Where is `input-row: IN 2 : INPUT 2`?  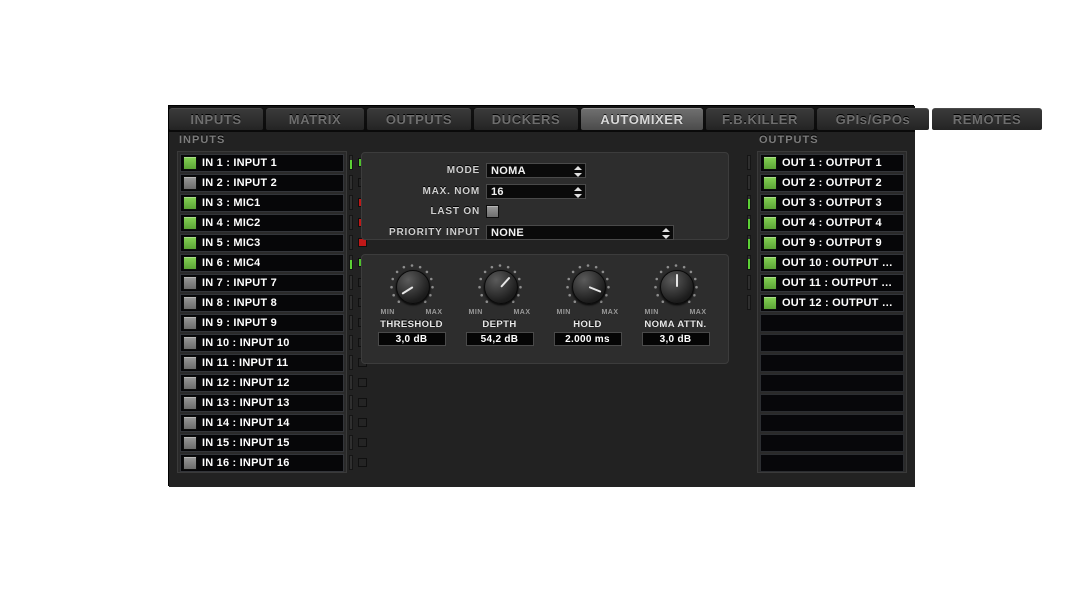
input-row: IN 2 : INPUT 2 is located at coordinates (262, 183).